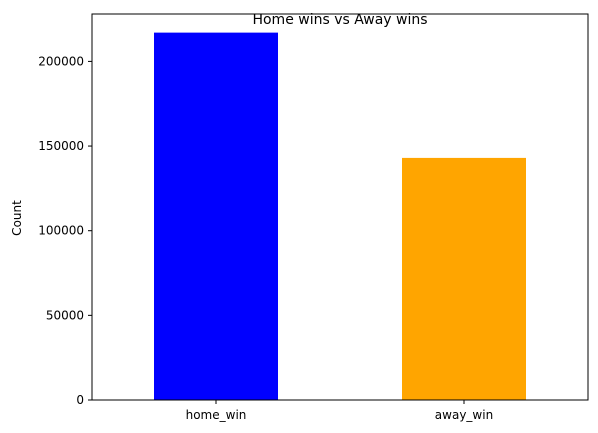 The width and height of the screenshot is (598, 433). What do you see at coordinates (61, 231) in the screenshot?
I see `y-tick-label: 100000` at bounding box center [61, 231].